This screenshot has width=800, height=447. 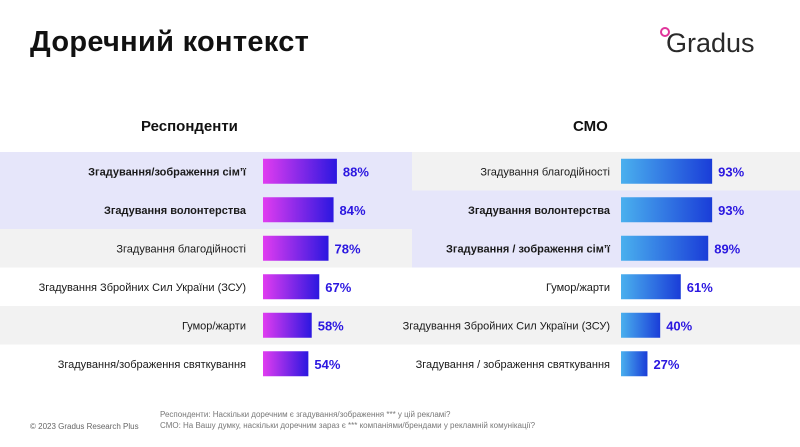 What do you see at coordinates (189, 126) in the screenshot?
I see `respondents-column-title: Респонденти` at bounding box center [189, 126].